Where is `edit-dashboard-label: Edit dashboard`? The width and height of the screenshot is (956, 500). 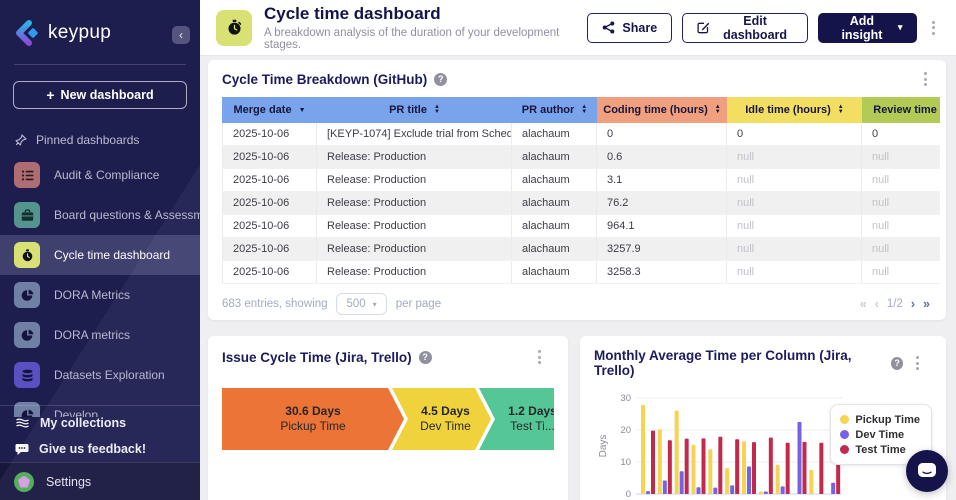
edit-dashboard-label: Edit dashboard is located at coordinates (755, 27).